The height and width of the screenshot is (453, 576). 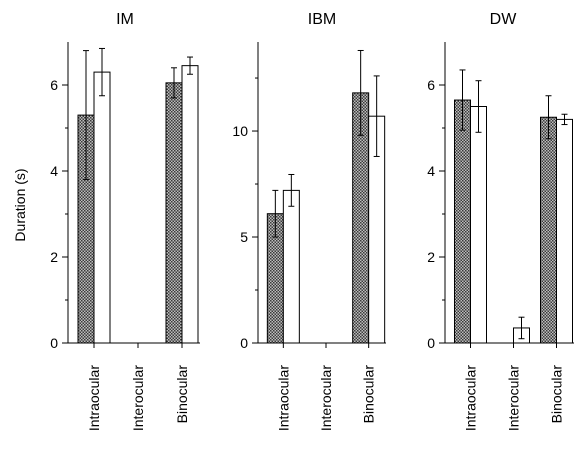 I want to click on y-axis-label: Duration (s), so click(x=20, y=204).